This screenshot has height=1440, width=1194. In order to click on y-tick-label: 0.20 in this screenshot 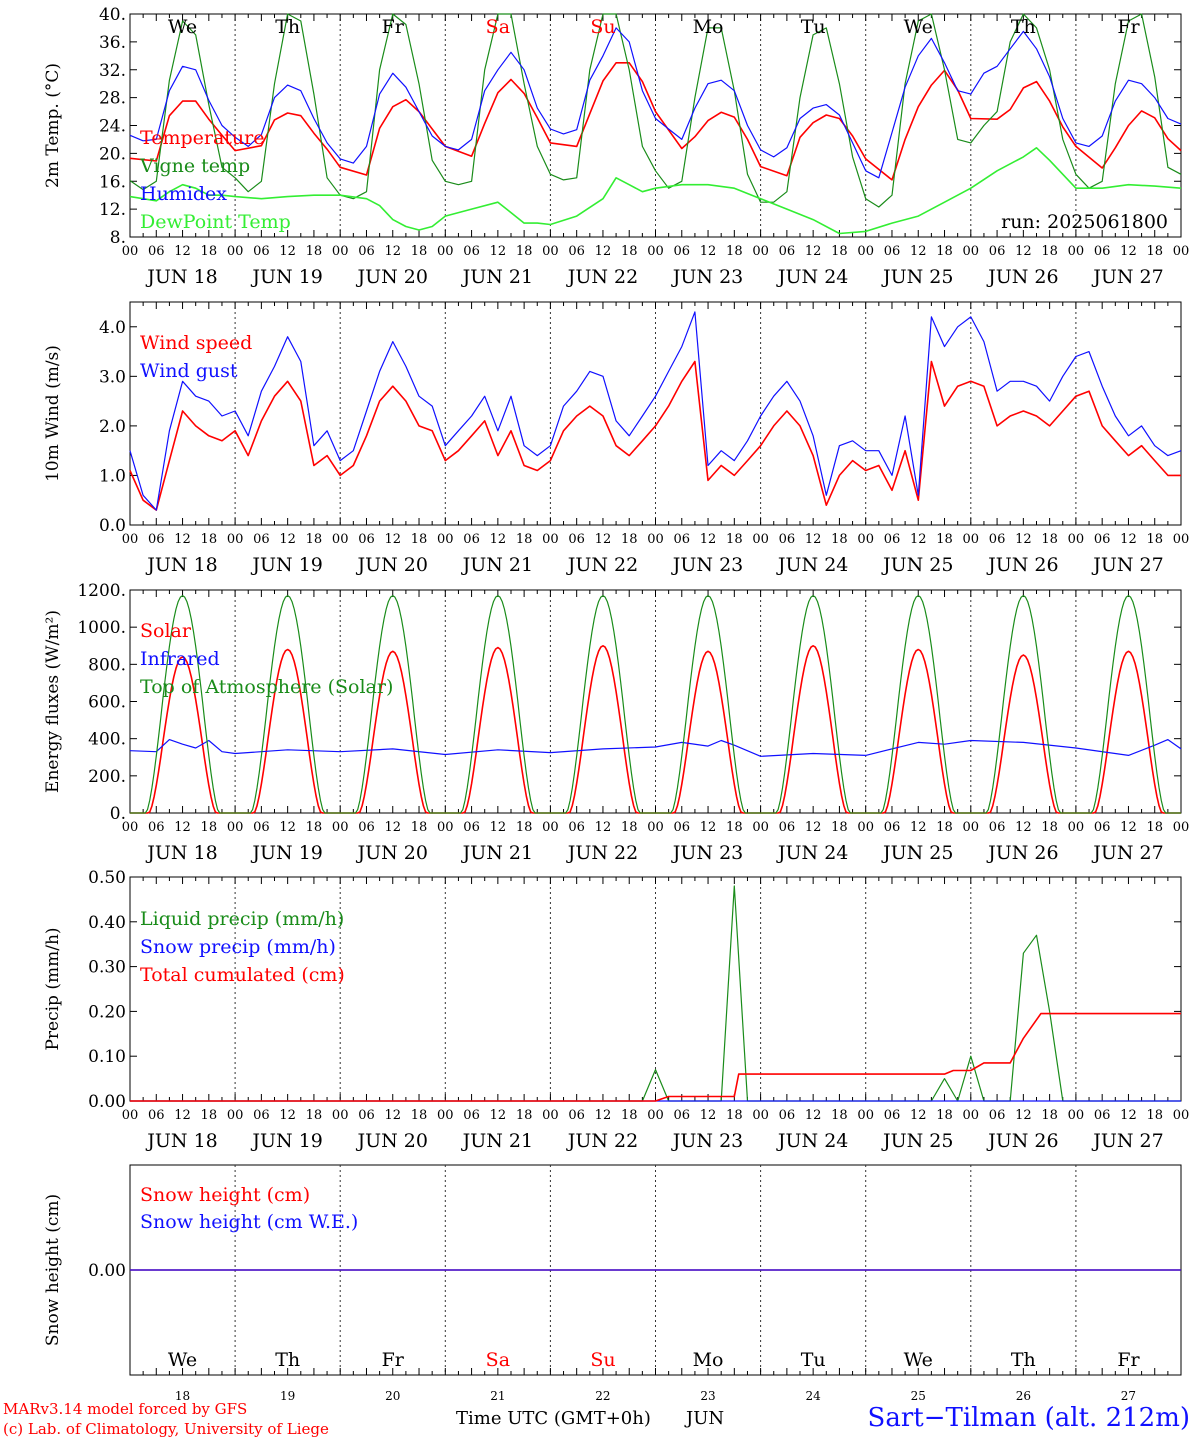, I will do `click(107, 1012)`.